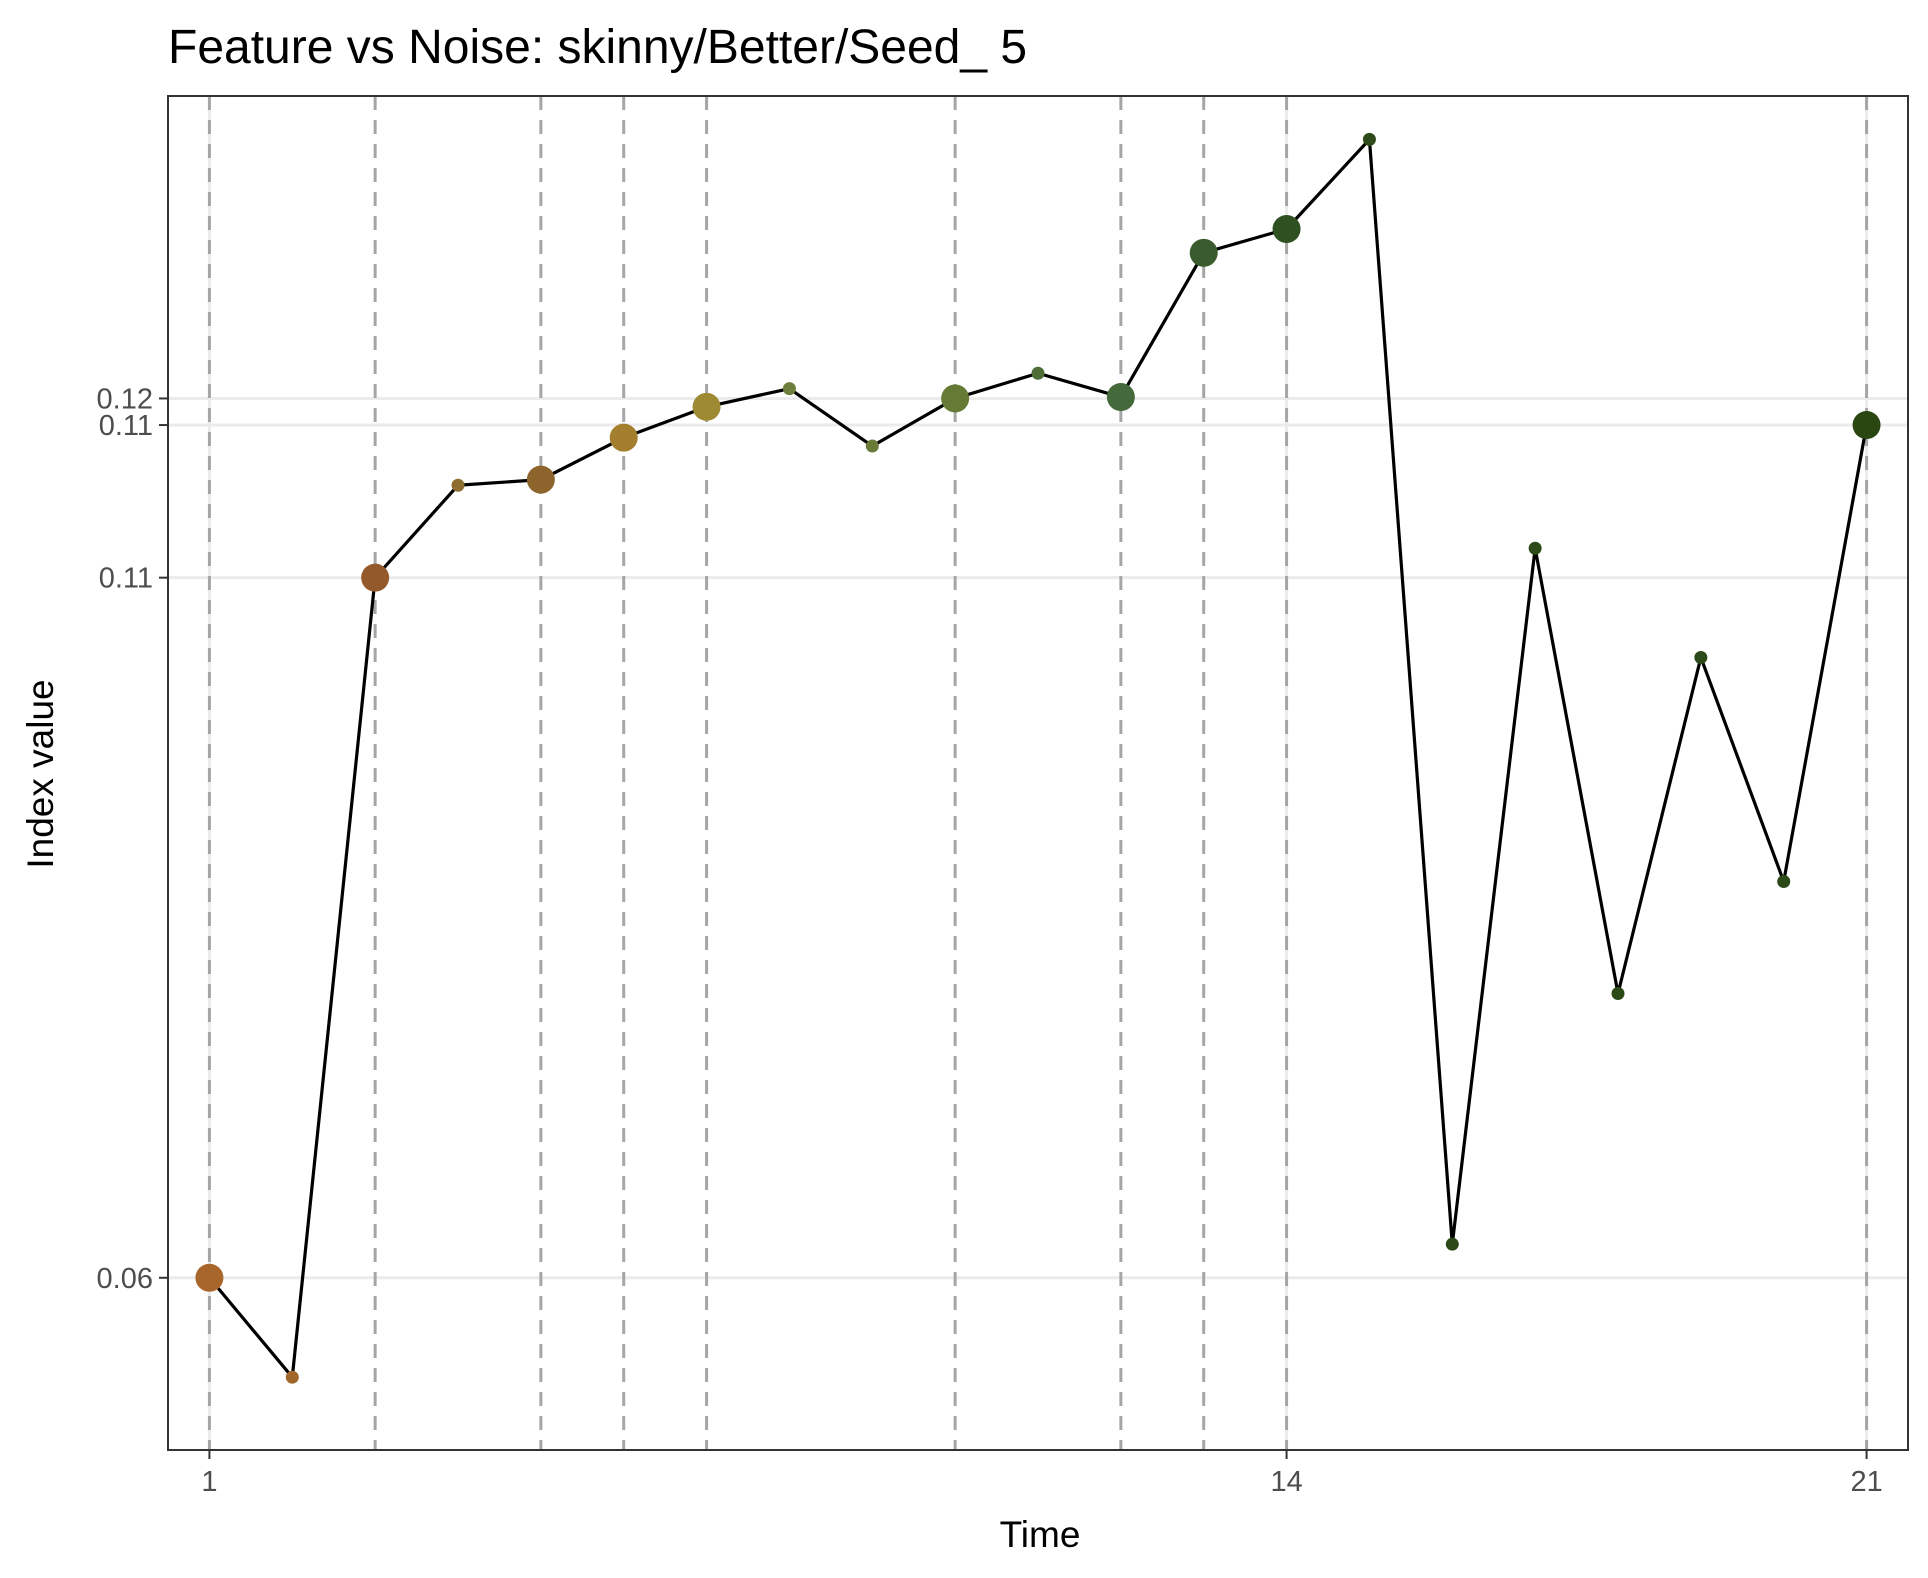  I want to click on x-axis-title: Time, so click(1040, 1534).